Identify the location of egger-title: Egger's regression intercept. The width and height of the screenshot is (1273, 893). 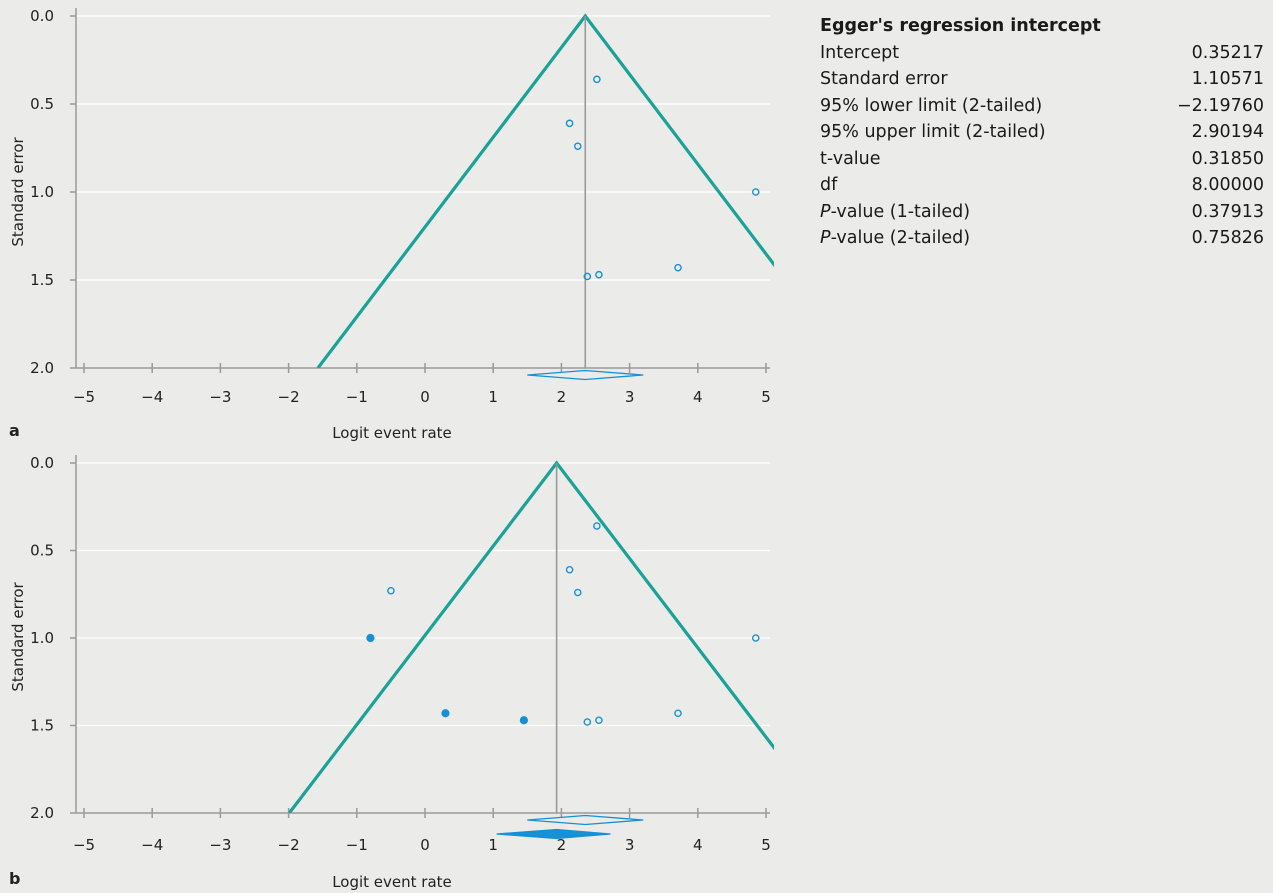
(960, 26).